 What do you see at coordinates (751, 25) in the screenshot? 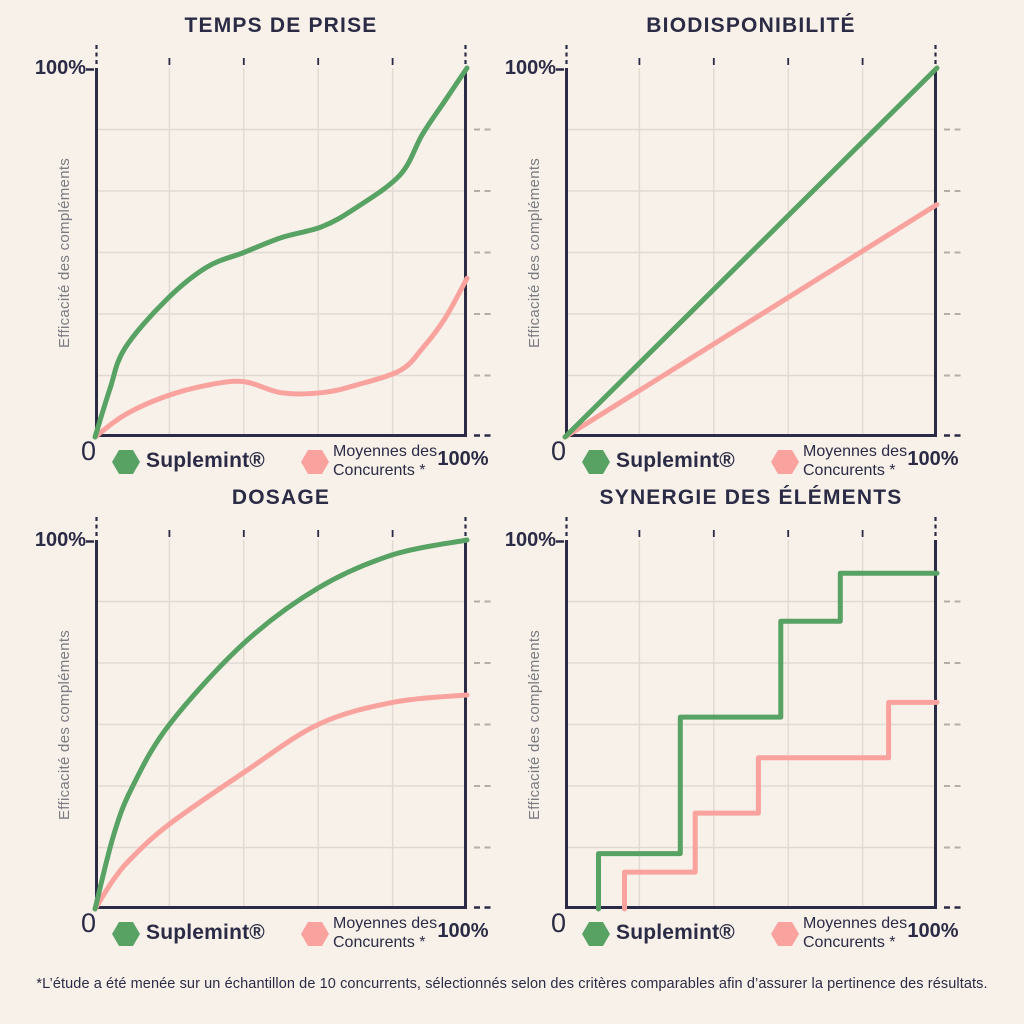
I see `chart-title: BIODISPONIBILITÉ` at bounding box center [751, 25].